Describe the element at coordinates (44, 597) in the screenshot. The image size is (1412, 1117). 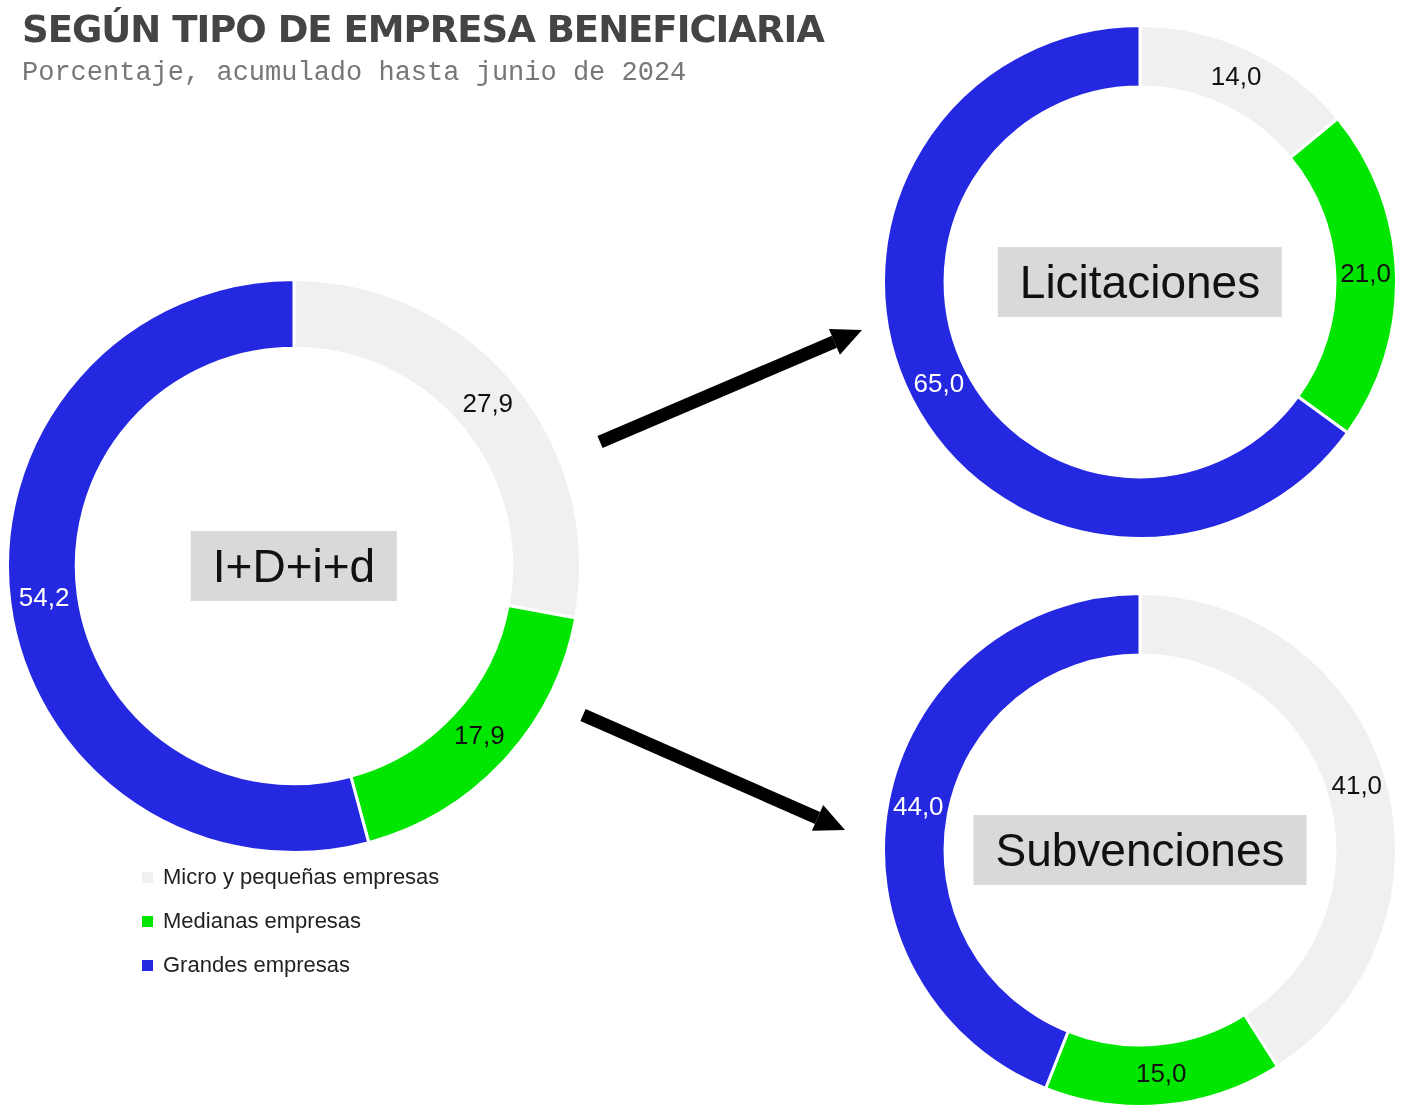
I see `data-label: 54,2` at that location.